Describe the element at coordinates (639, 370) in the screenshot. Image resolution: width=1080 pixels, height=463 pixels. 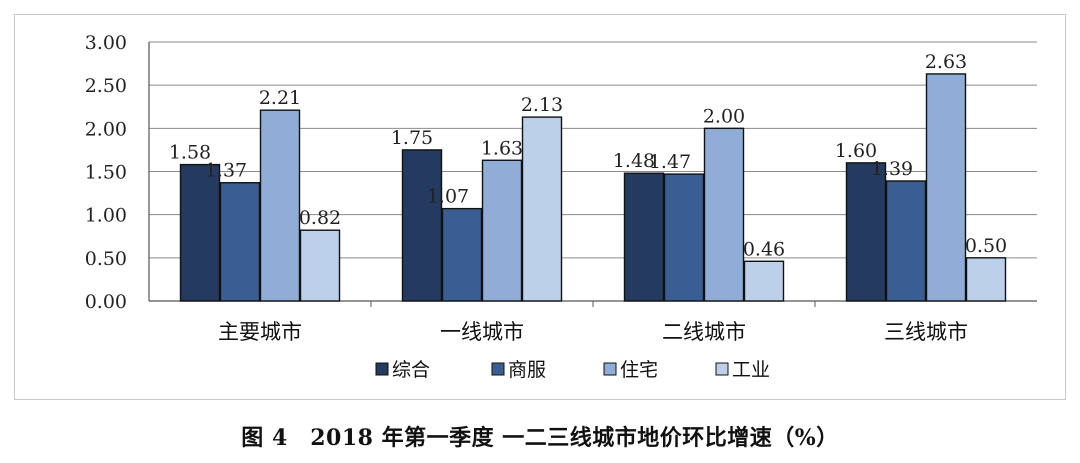
I see `legend-label: 住宅` at that location.